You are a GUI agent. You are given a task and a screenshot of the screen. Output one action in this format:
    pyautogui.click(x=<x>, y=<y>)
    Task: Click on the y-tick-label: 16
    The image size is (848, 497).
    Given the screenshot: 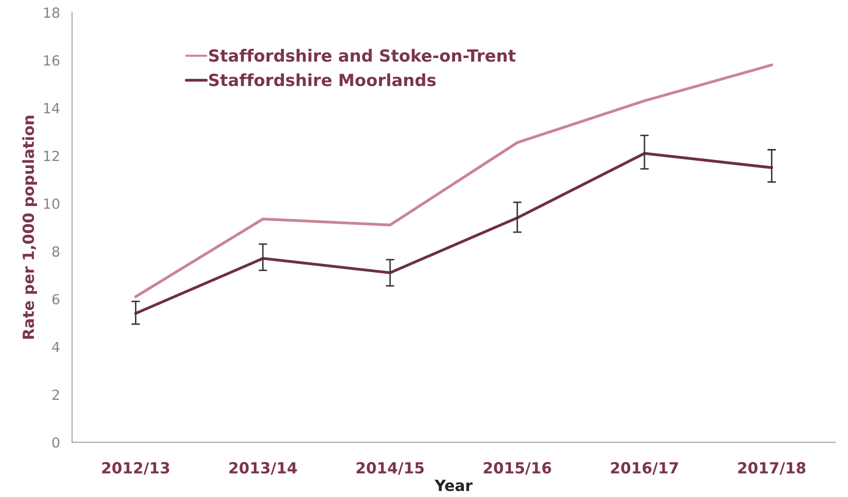 What is the action you would take?
    pyautogui.click(x=52, y=60)
    